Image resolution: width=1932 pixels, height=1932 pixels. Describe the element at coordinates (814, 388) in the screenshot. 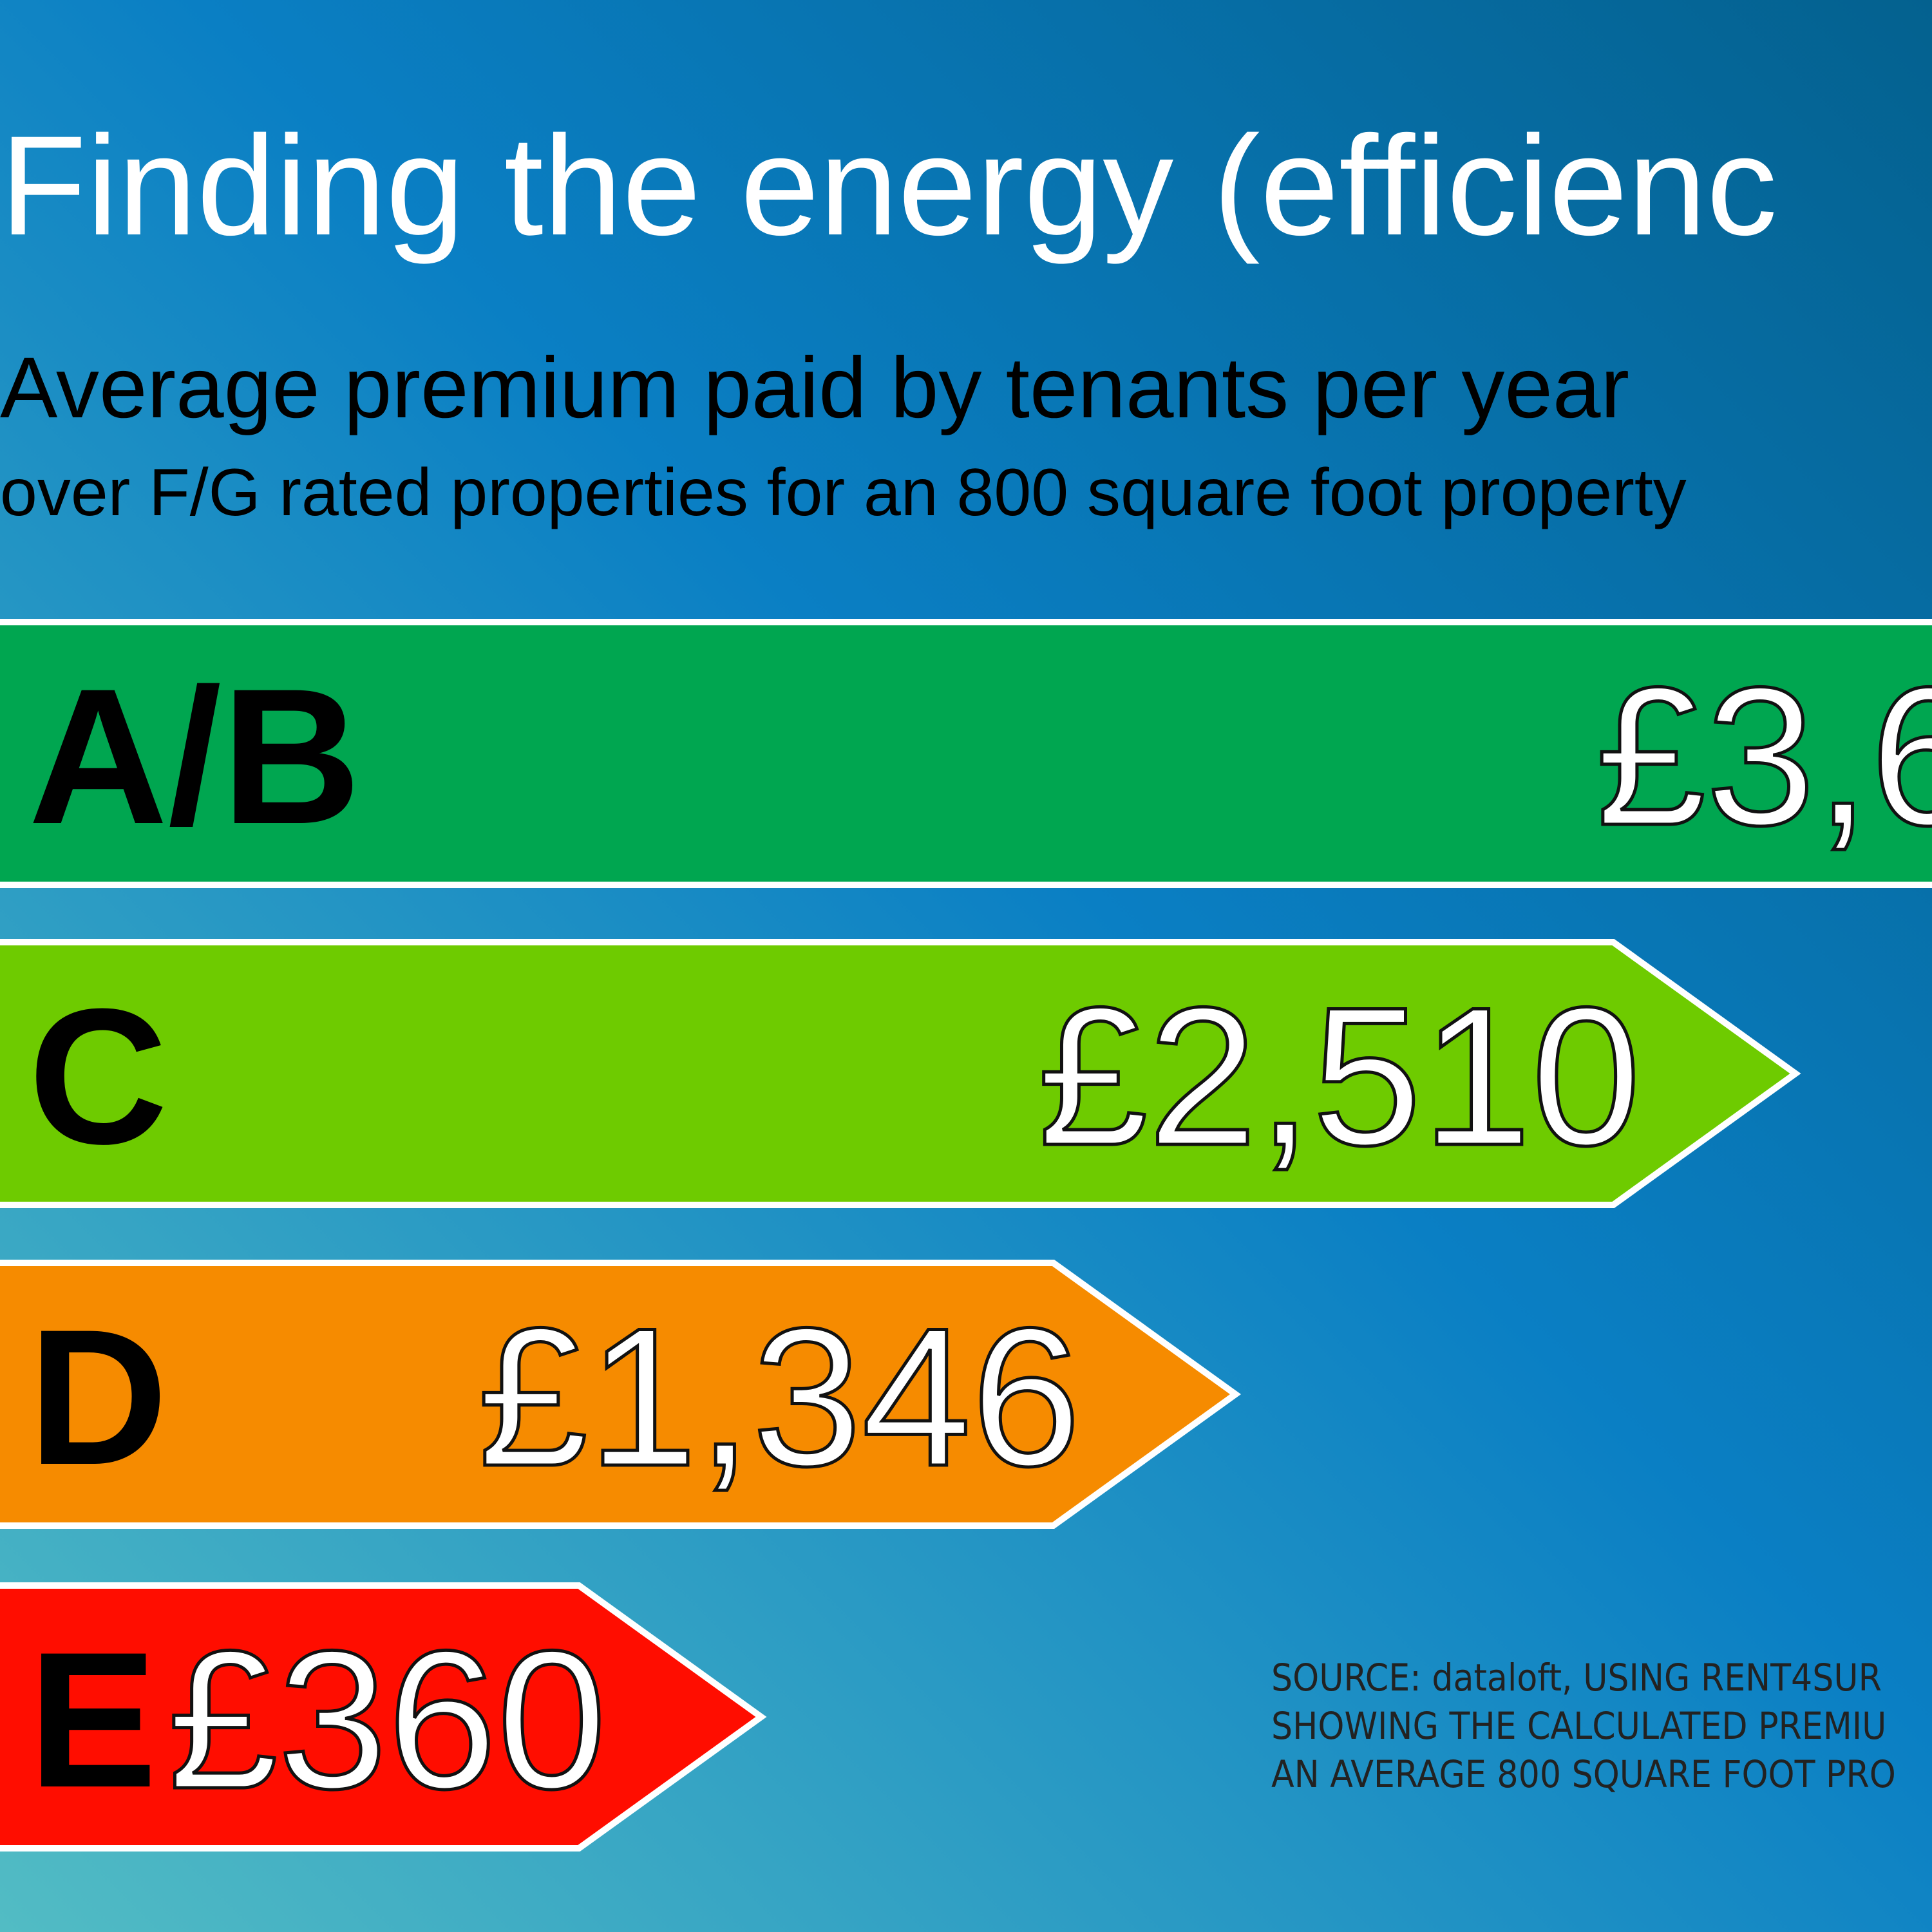

I see `subtitle: Average premium paid by tenants per year` at that location.